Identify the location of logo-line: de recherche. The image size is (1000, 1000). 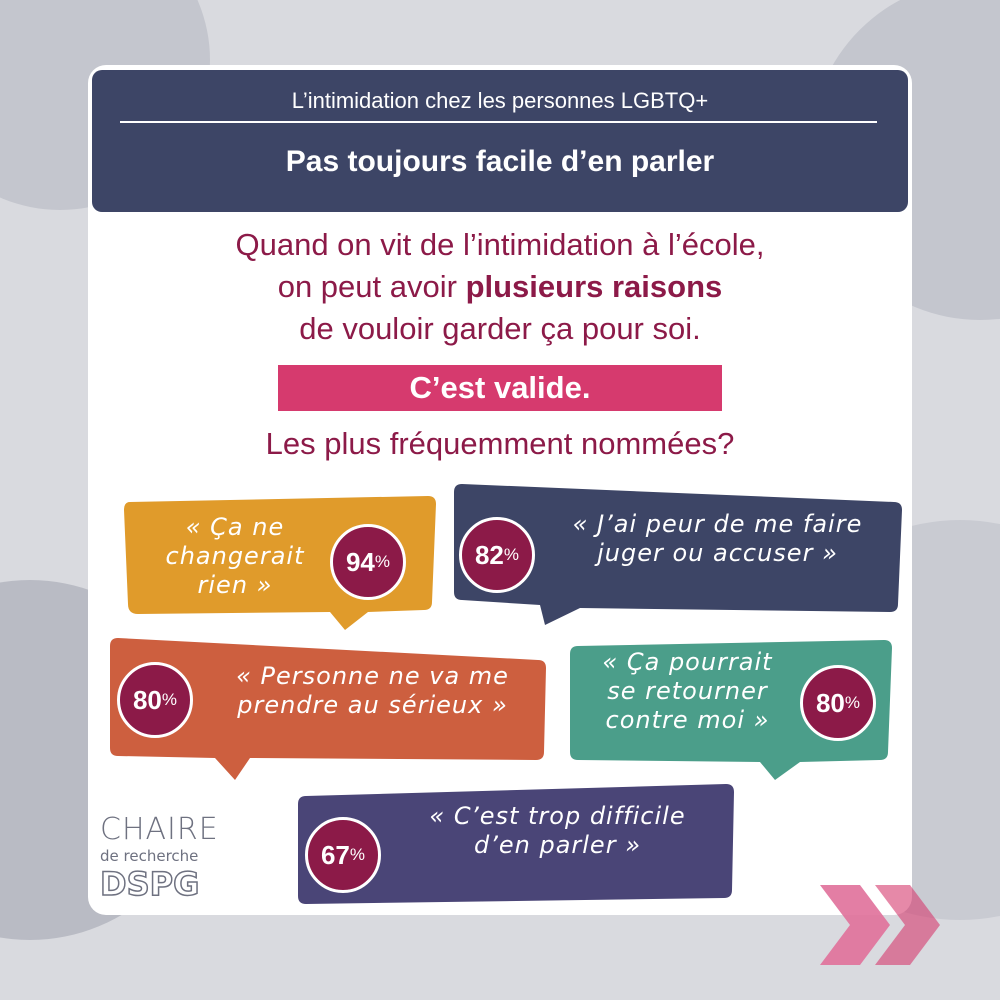
(149, 856).